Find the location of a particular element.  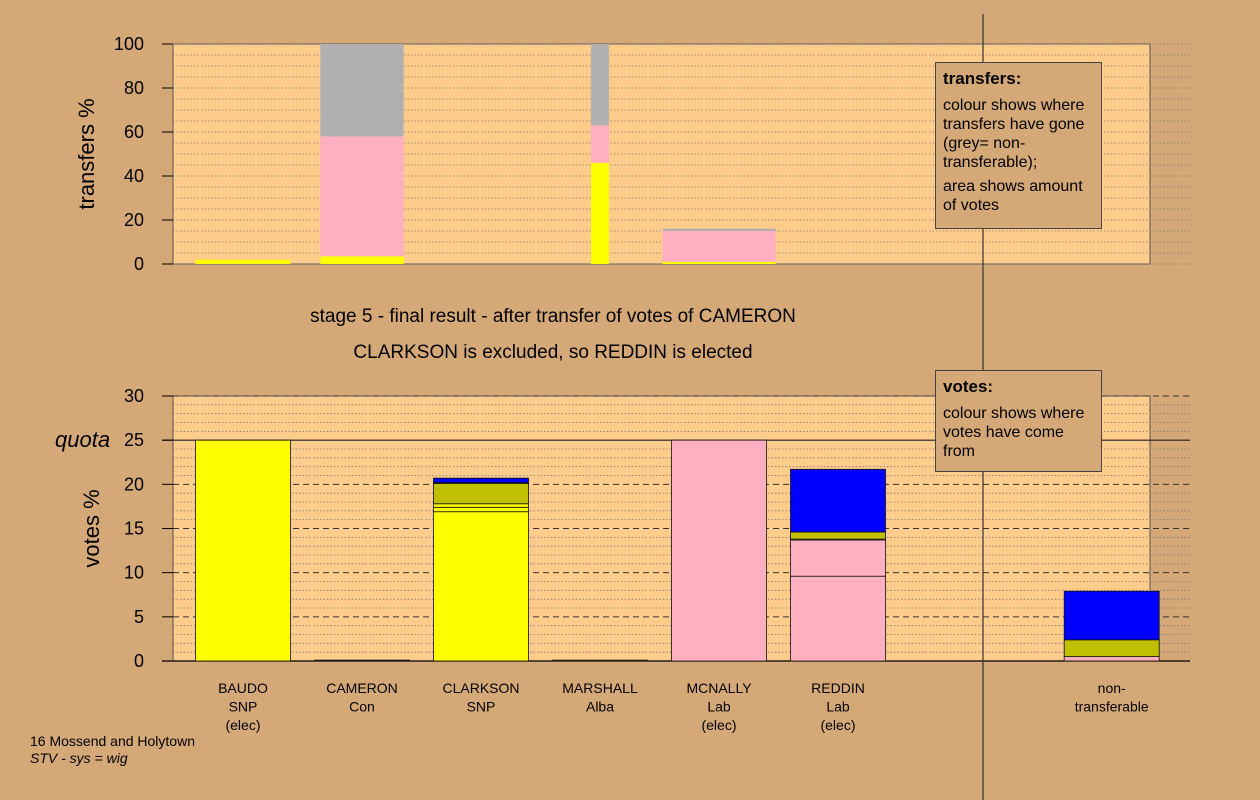

y-tick-label: 30 is located at coordinates (134, 396).